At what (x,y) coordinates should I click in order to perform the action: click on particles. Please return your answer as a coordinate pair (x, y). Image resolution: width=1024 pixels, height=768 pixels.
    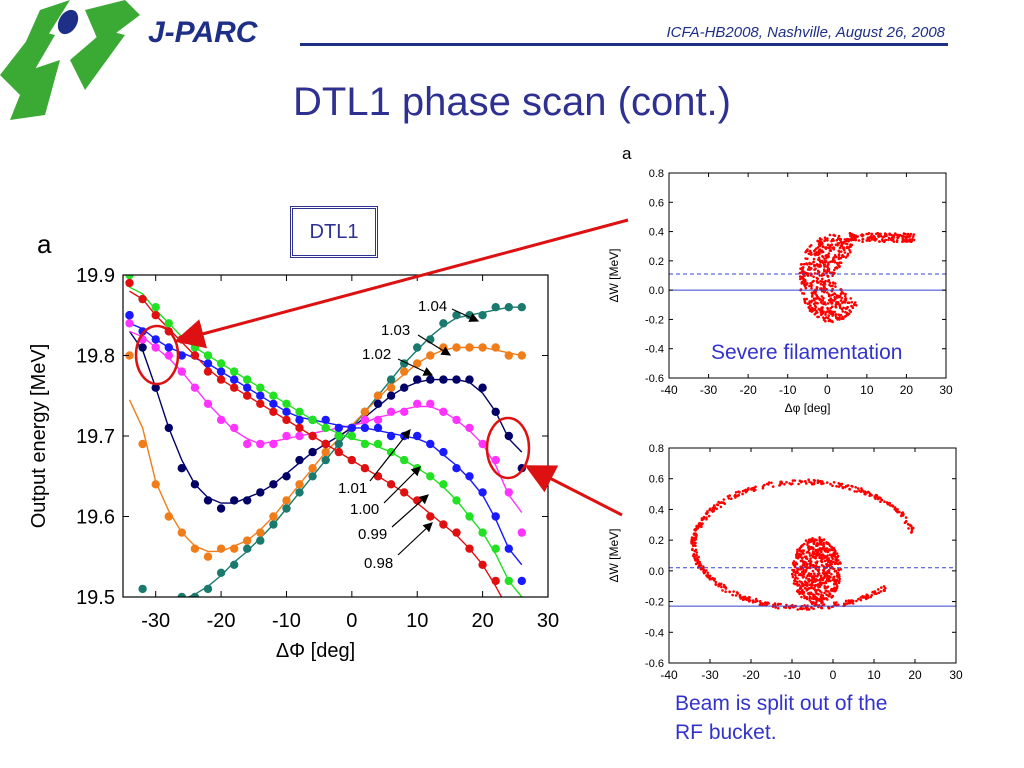
    Looking at the image, I should click on (802, 544).